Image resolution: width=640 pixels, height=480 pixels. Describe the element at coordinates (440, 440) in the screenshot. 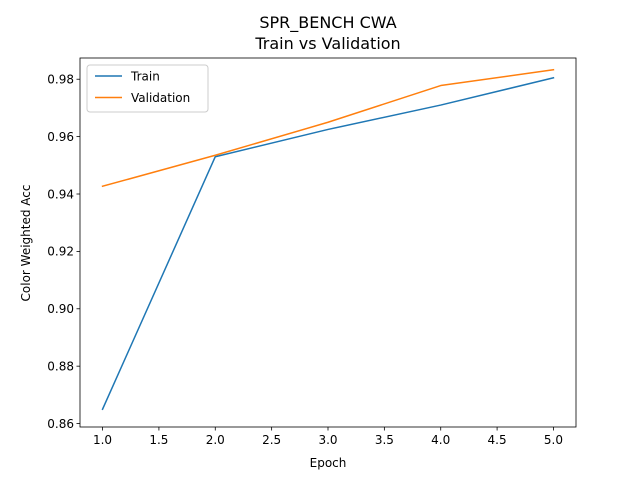

I see `x-tick-label: 4.0` at that location.